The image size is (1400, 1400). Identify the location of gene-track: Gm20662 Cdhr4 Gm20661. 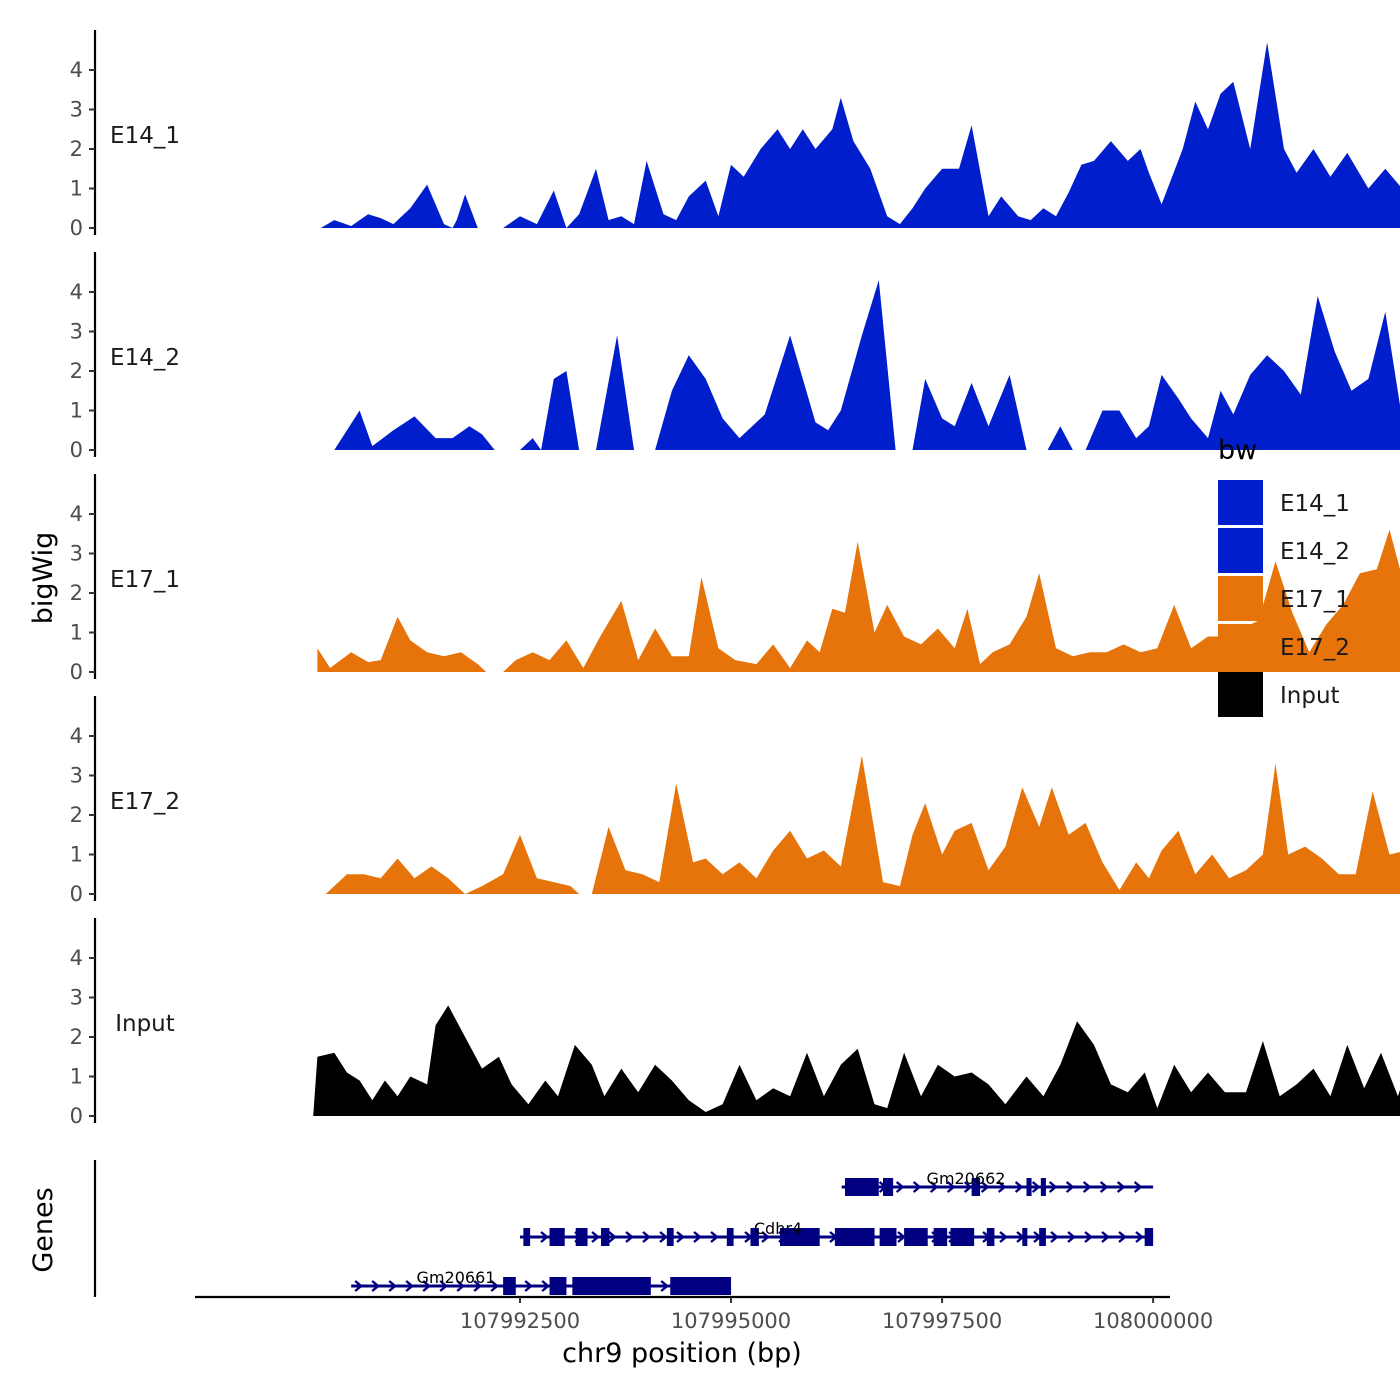
(623, 1228).